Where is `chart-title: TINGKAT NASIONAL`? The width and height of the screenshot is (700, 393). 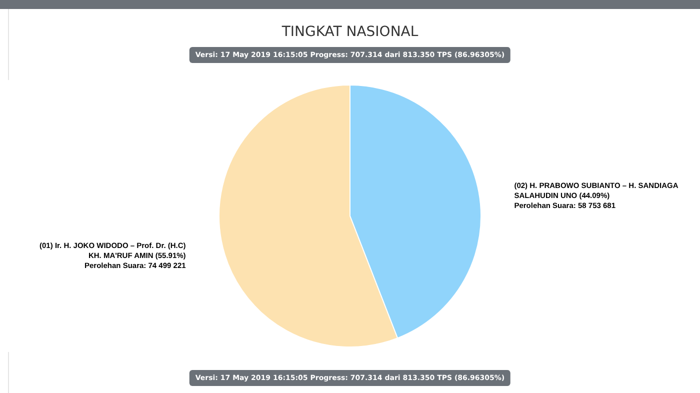 chart-title: TINGKAT NASIONAL is located at coordinates (350, 32).